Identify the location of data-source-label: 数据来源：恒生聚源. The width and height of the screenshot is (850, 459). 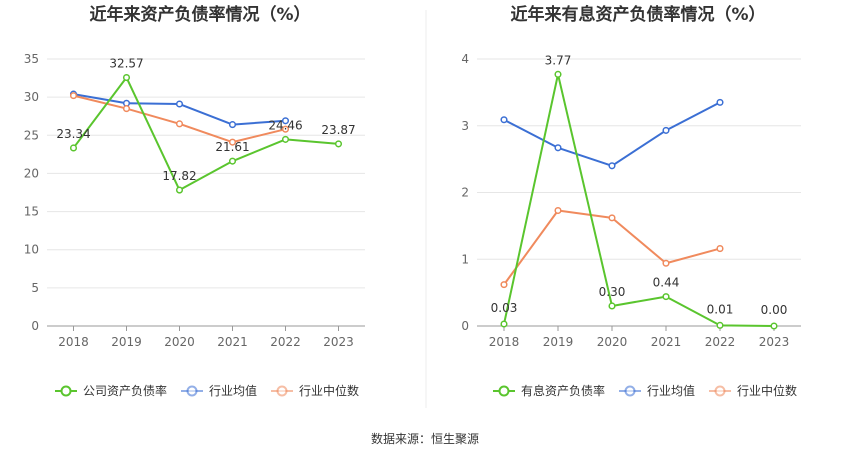
(425, 438).